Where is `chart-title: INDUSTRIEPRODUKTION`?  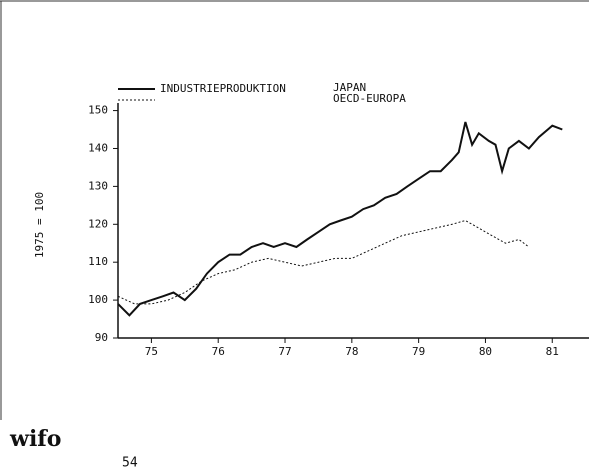 chart-title: INDUSTRIEPRODUKTION is located at coordinates (223, 88).